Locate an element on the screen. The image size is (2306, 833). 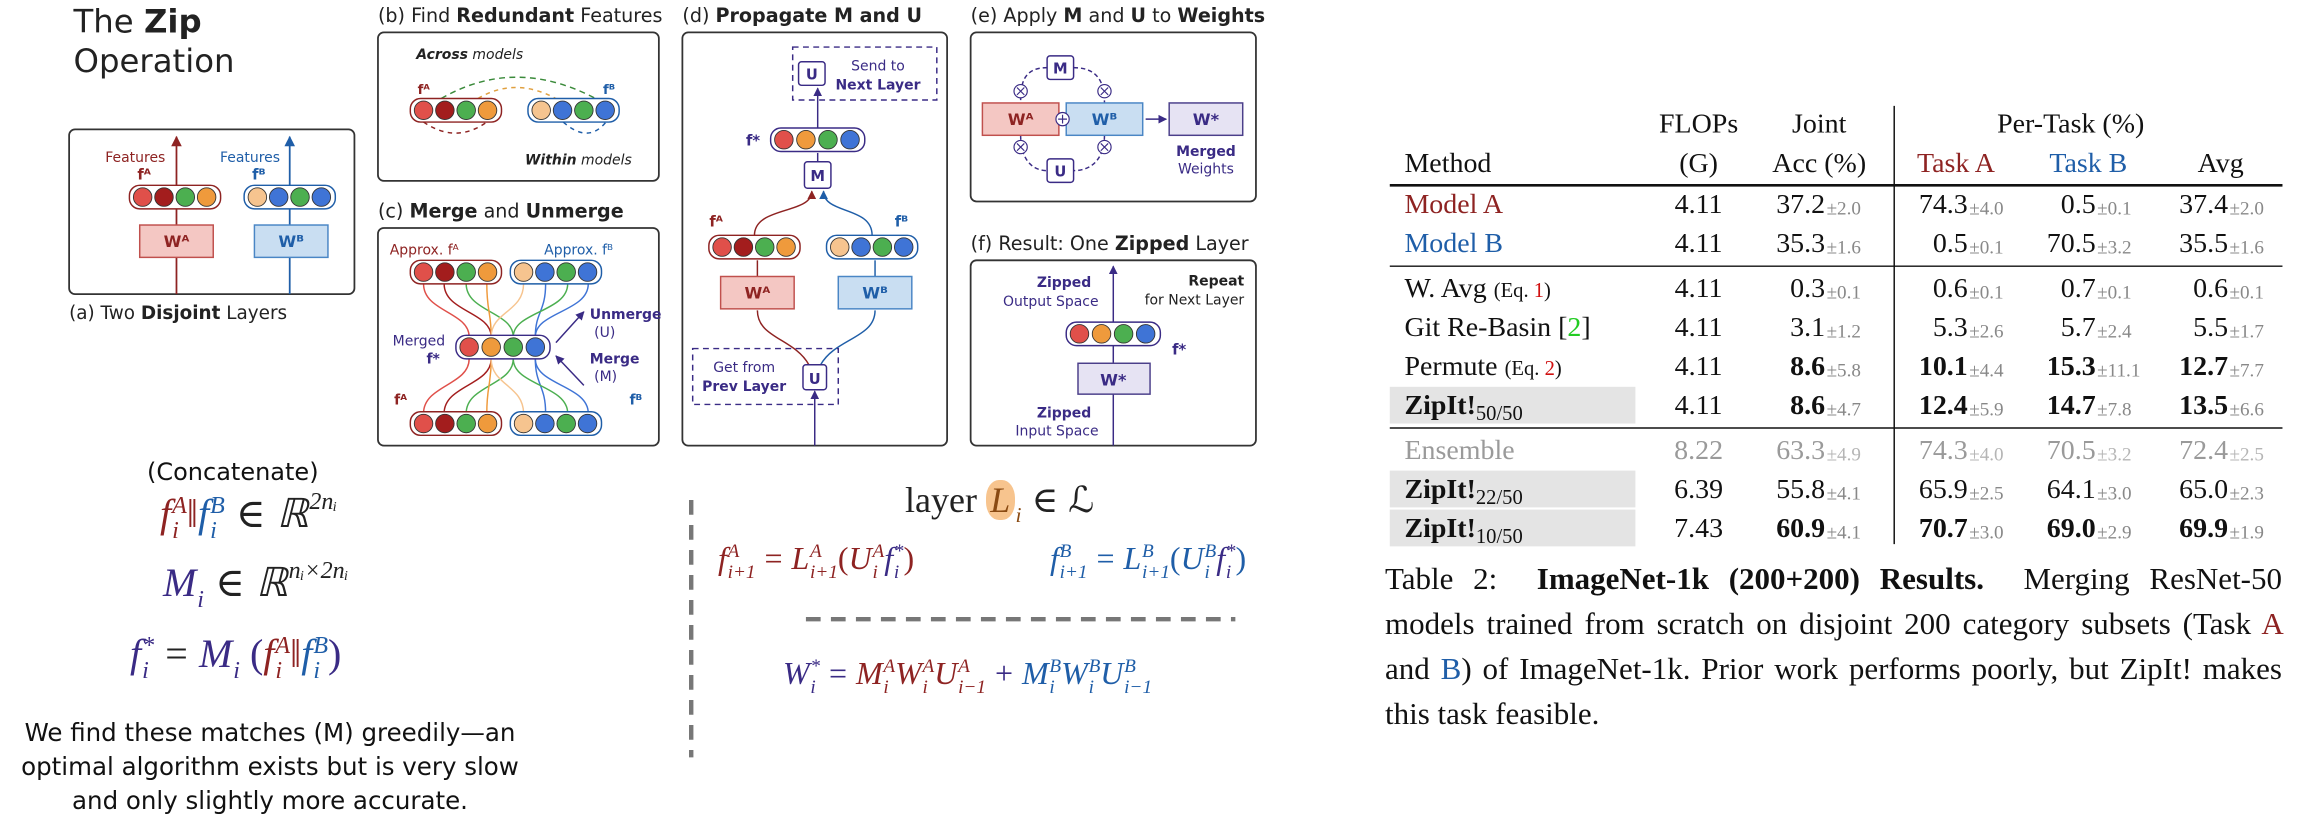
label: U is located at coordinates (815, 379).